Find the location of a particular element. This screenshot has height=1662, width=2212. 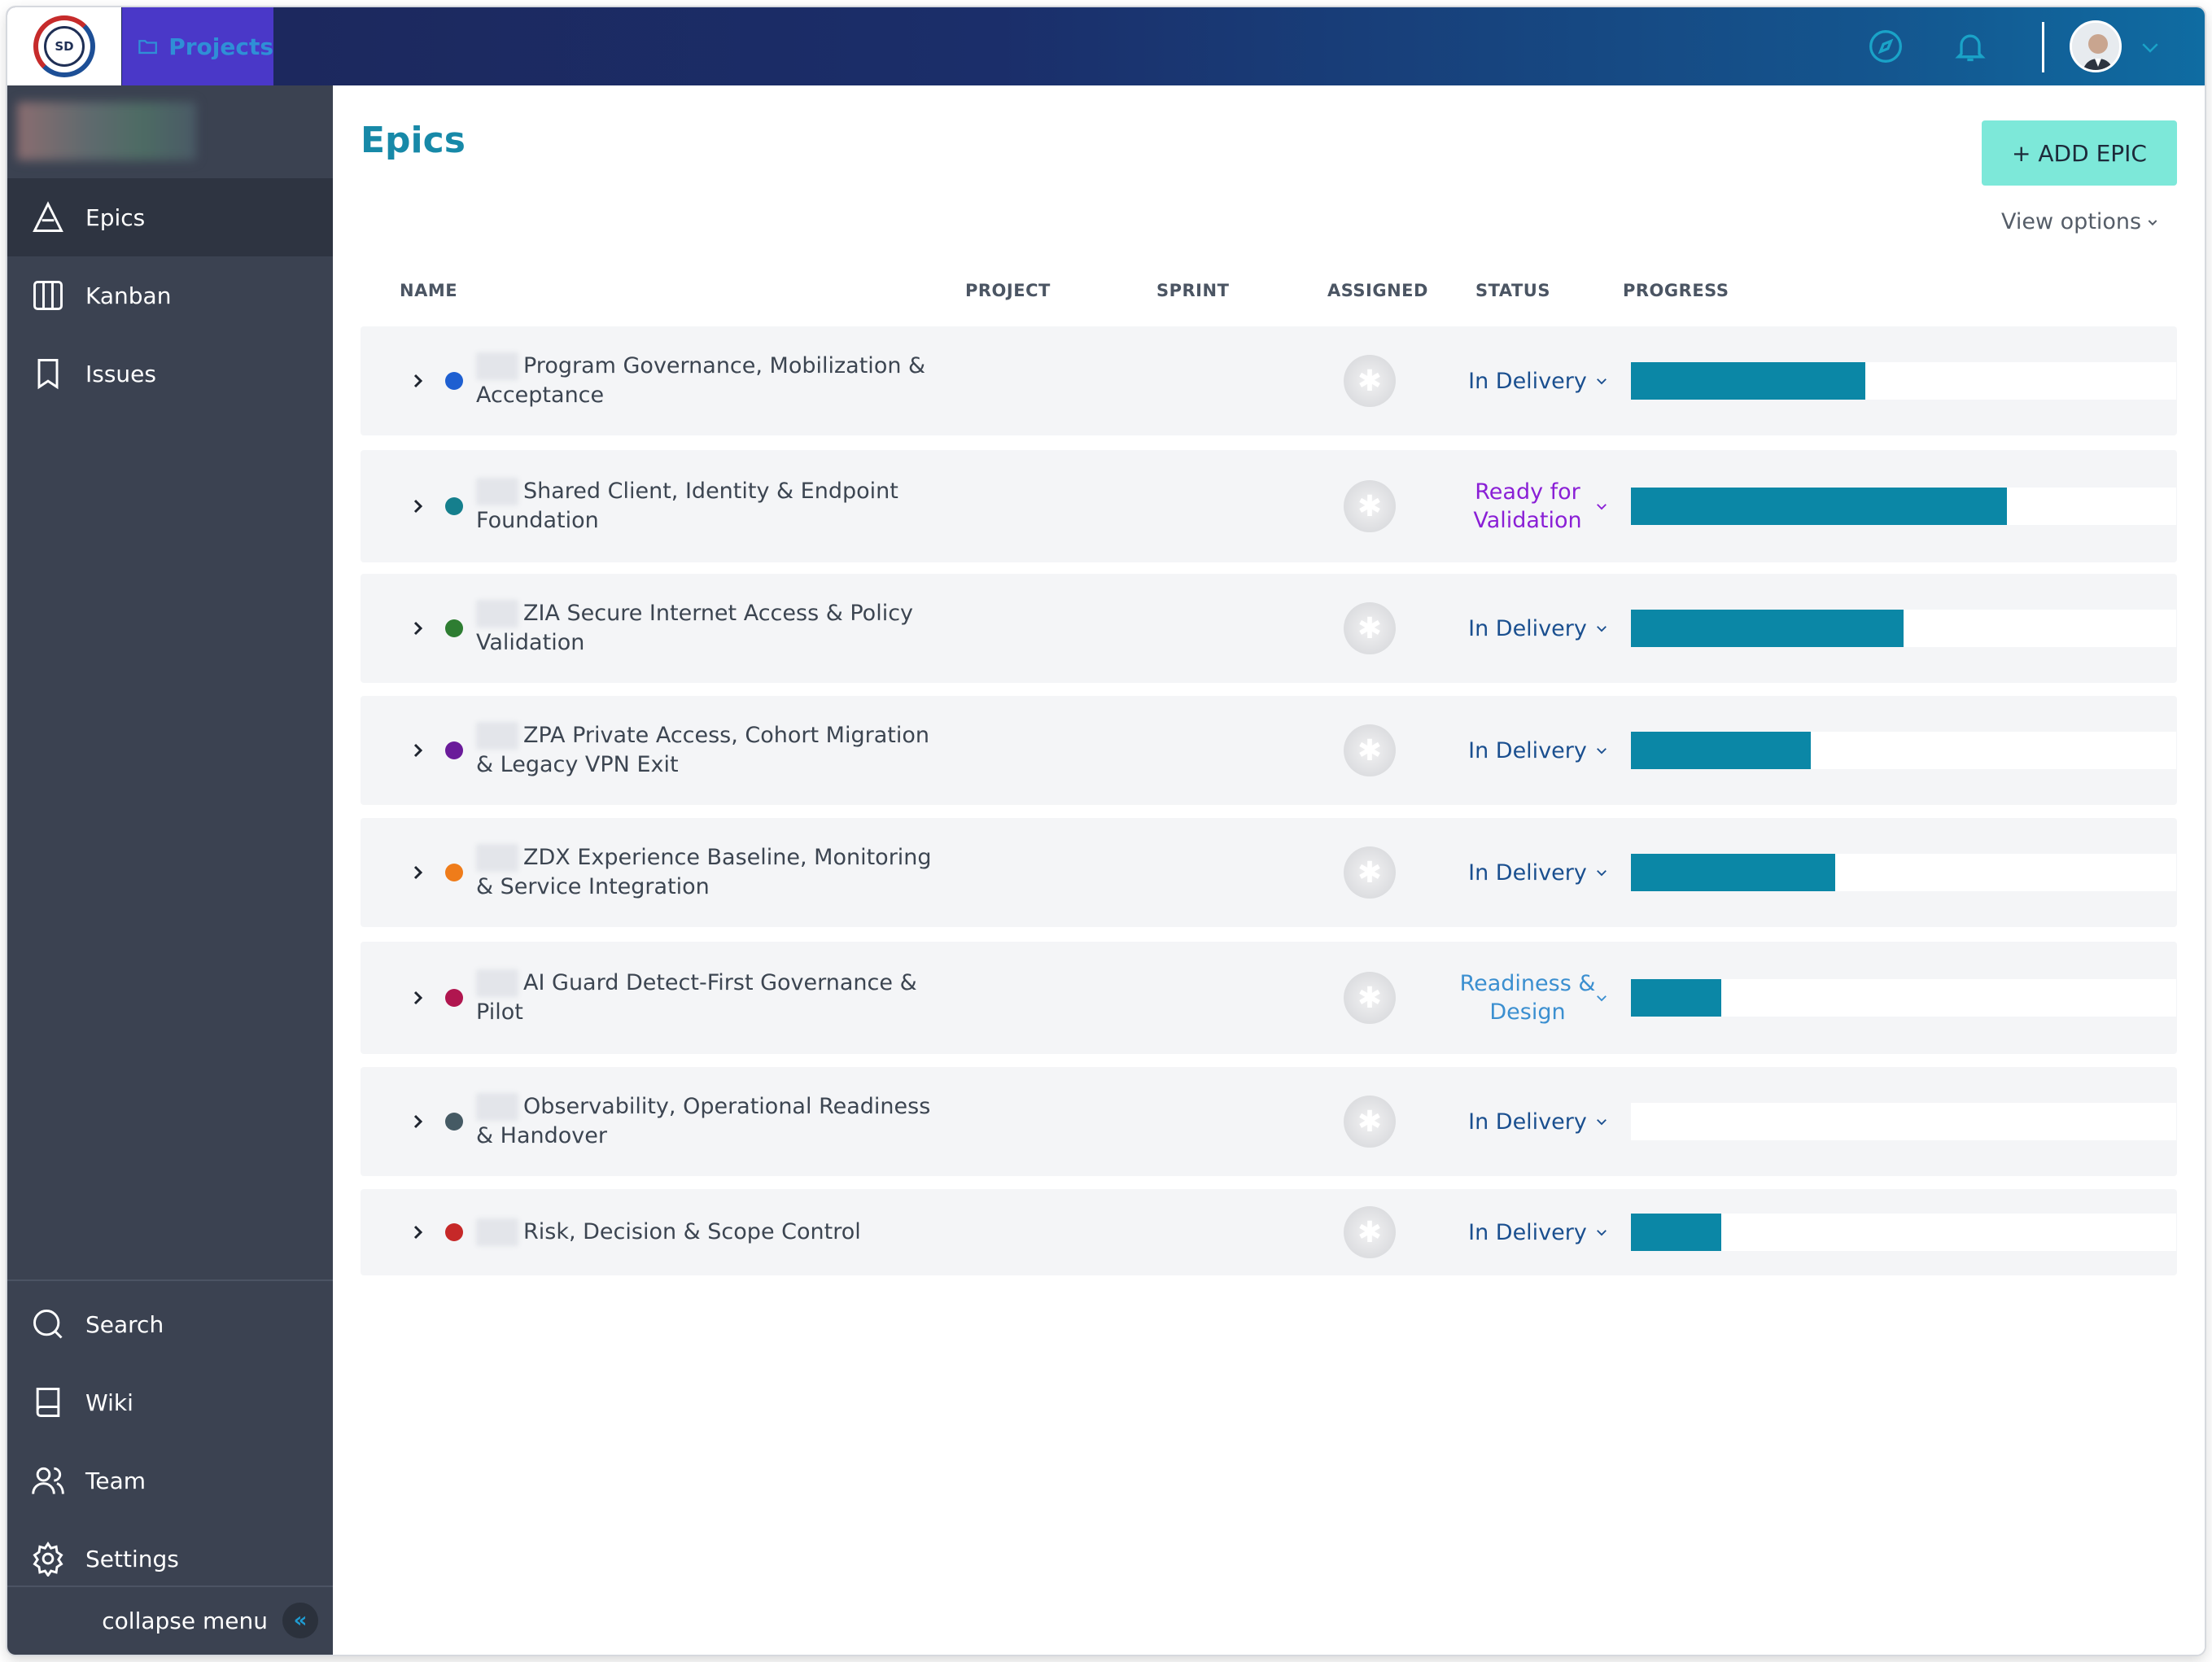

kanban-columns-icon is located at coordinates (48, 295).